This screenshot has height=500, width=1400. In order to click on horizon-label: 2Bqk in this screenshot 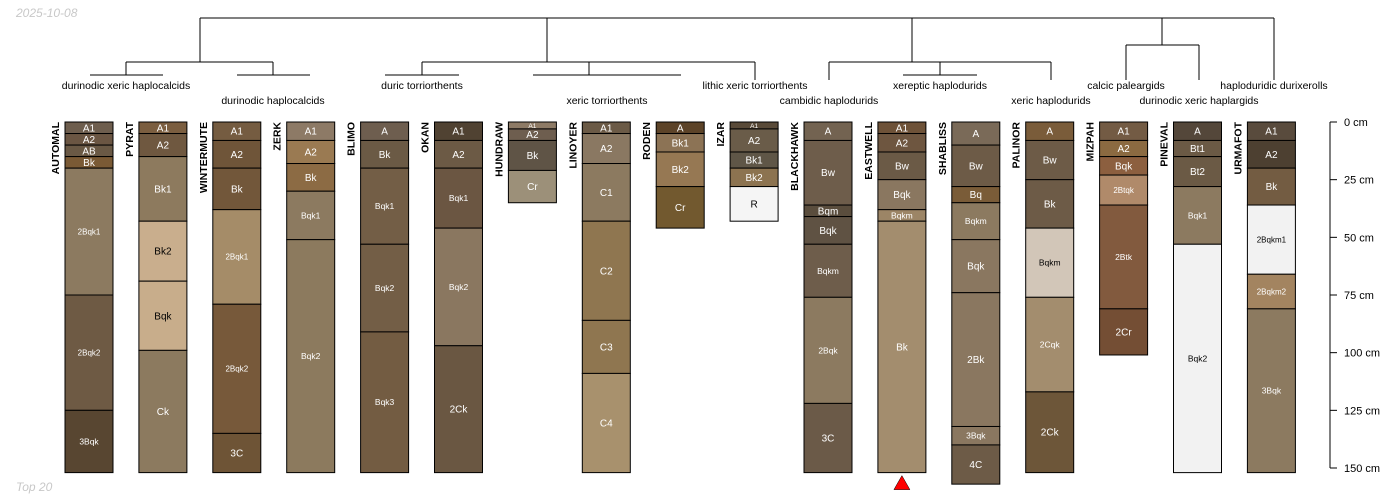, I will do `click(828, 350)`.